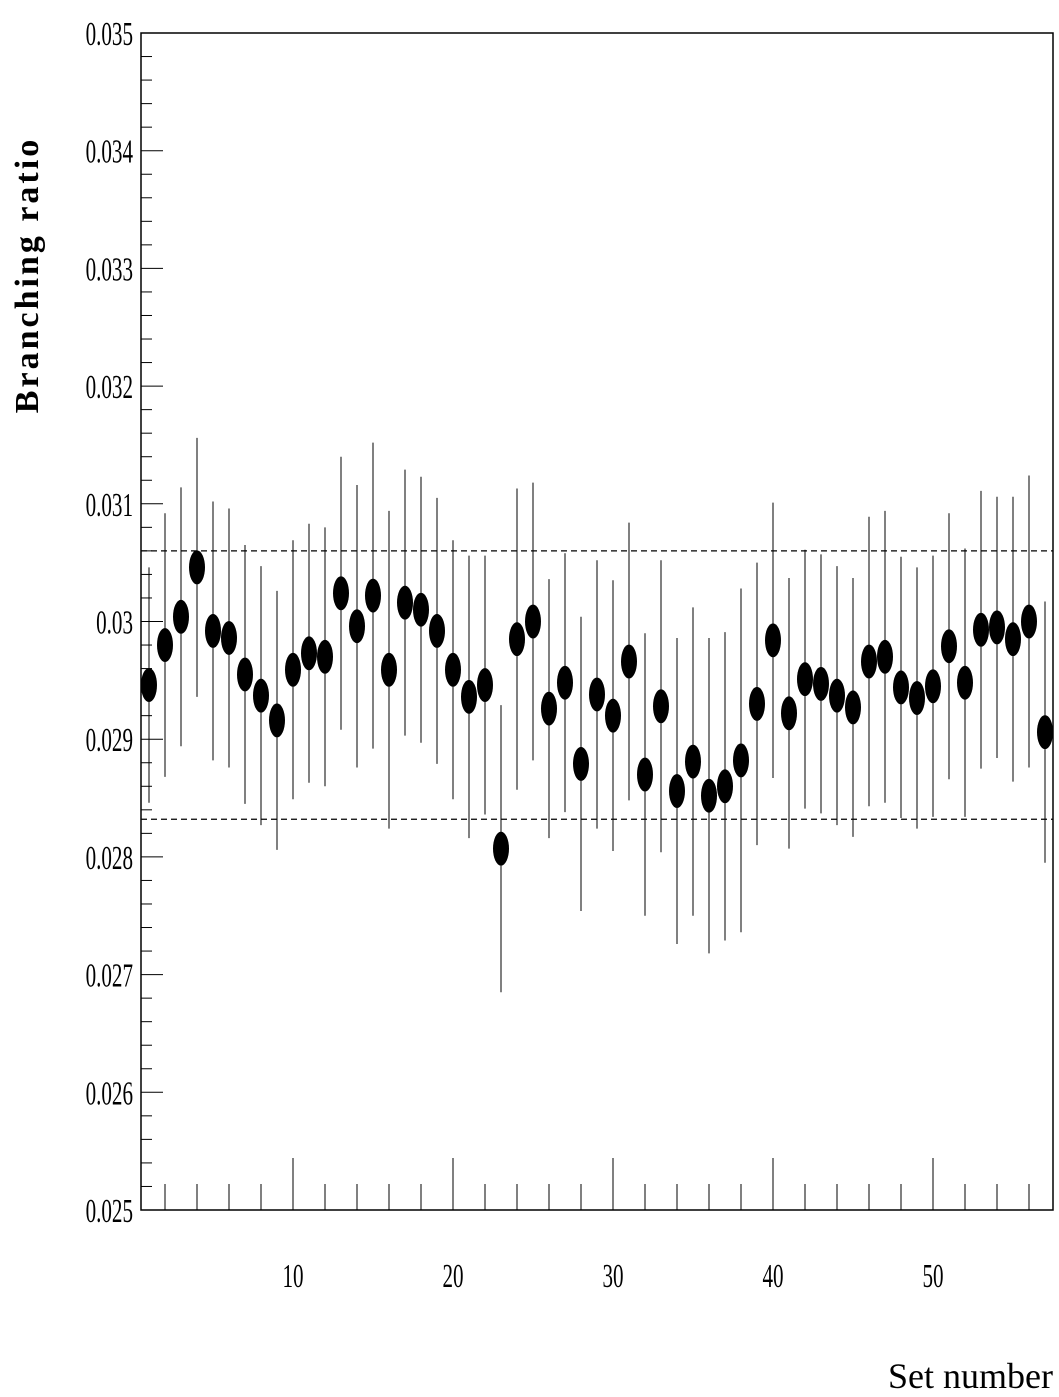 The width and height of the screenshot is (1059, 1397). Describe the element at coordinates (292, 1276) in the screenshot. I see `x-tick-label: 10` at that location.